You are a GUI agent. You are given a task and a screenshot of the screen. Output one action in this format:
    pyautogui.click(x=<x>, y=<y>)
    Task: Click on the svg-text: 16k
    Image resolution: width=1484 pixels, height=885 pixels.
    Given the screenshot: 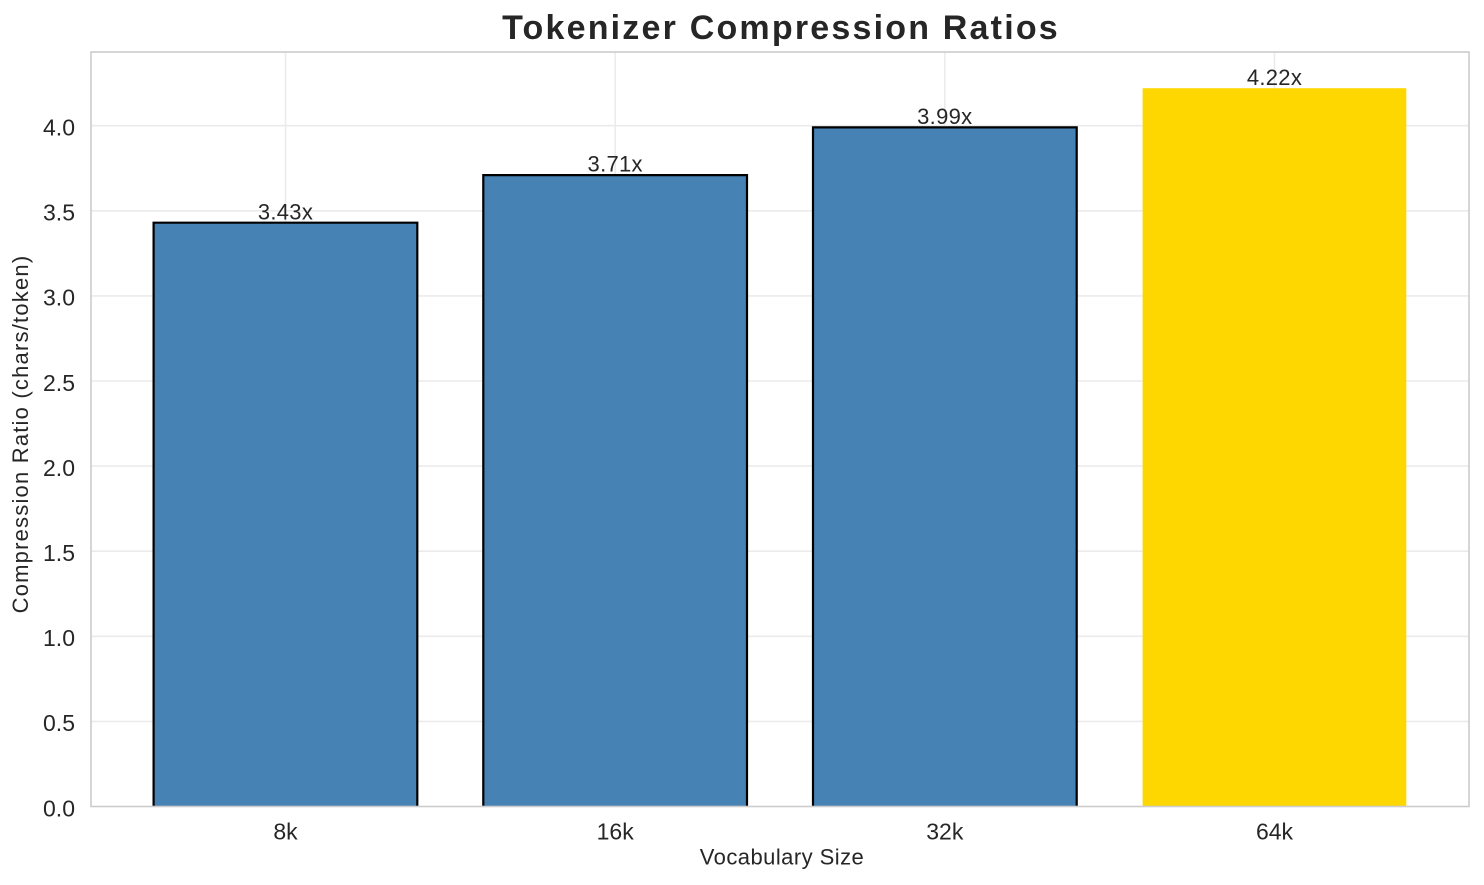 What is the action you would take?
    pyautogui.click(x=616, y=832)
    